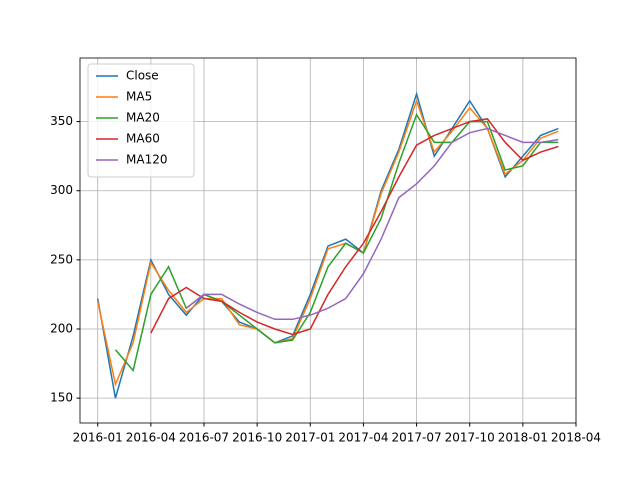 This screenshot has width=640, height=480. Describe the element at coordinates (576, 438) in the screenshot. I see `x-tick-label: 2018-04` at that location.